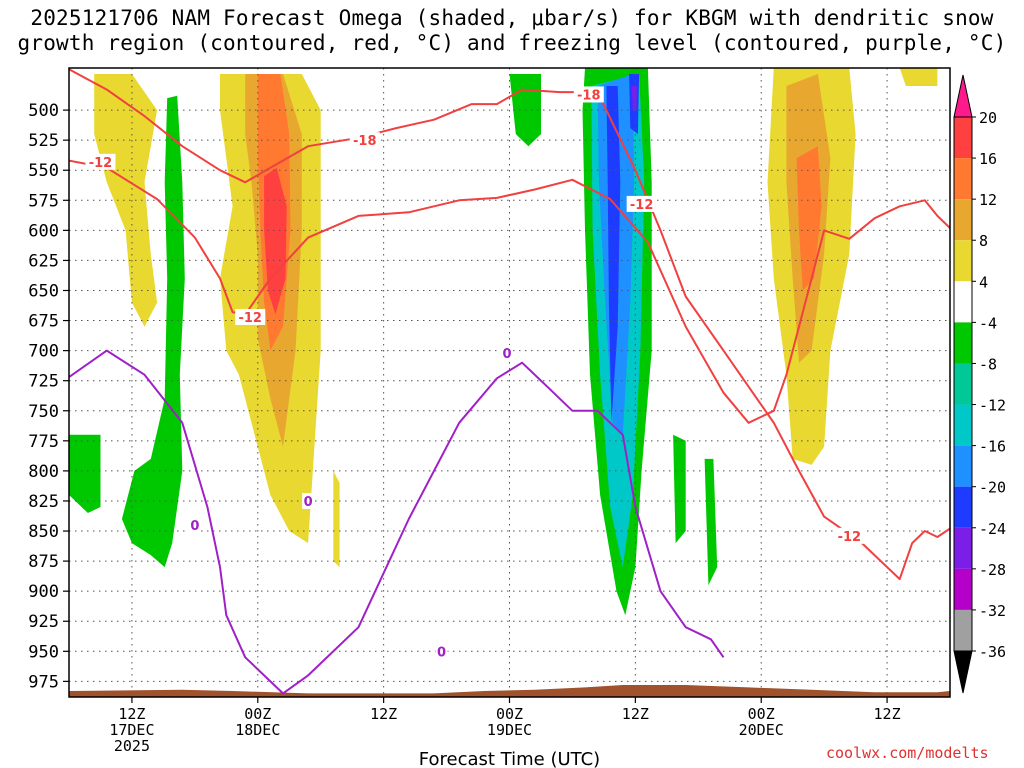 Image resolution: width=1024 pixels, height=768 pixels. I want to click on colorbar-label: -4, so click(988, 323).